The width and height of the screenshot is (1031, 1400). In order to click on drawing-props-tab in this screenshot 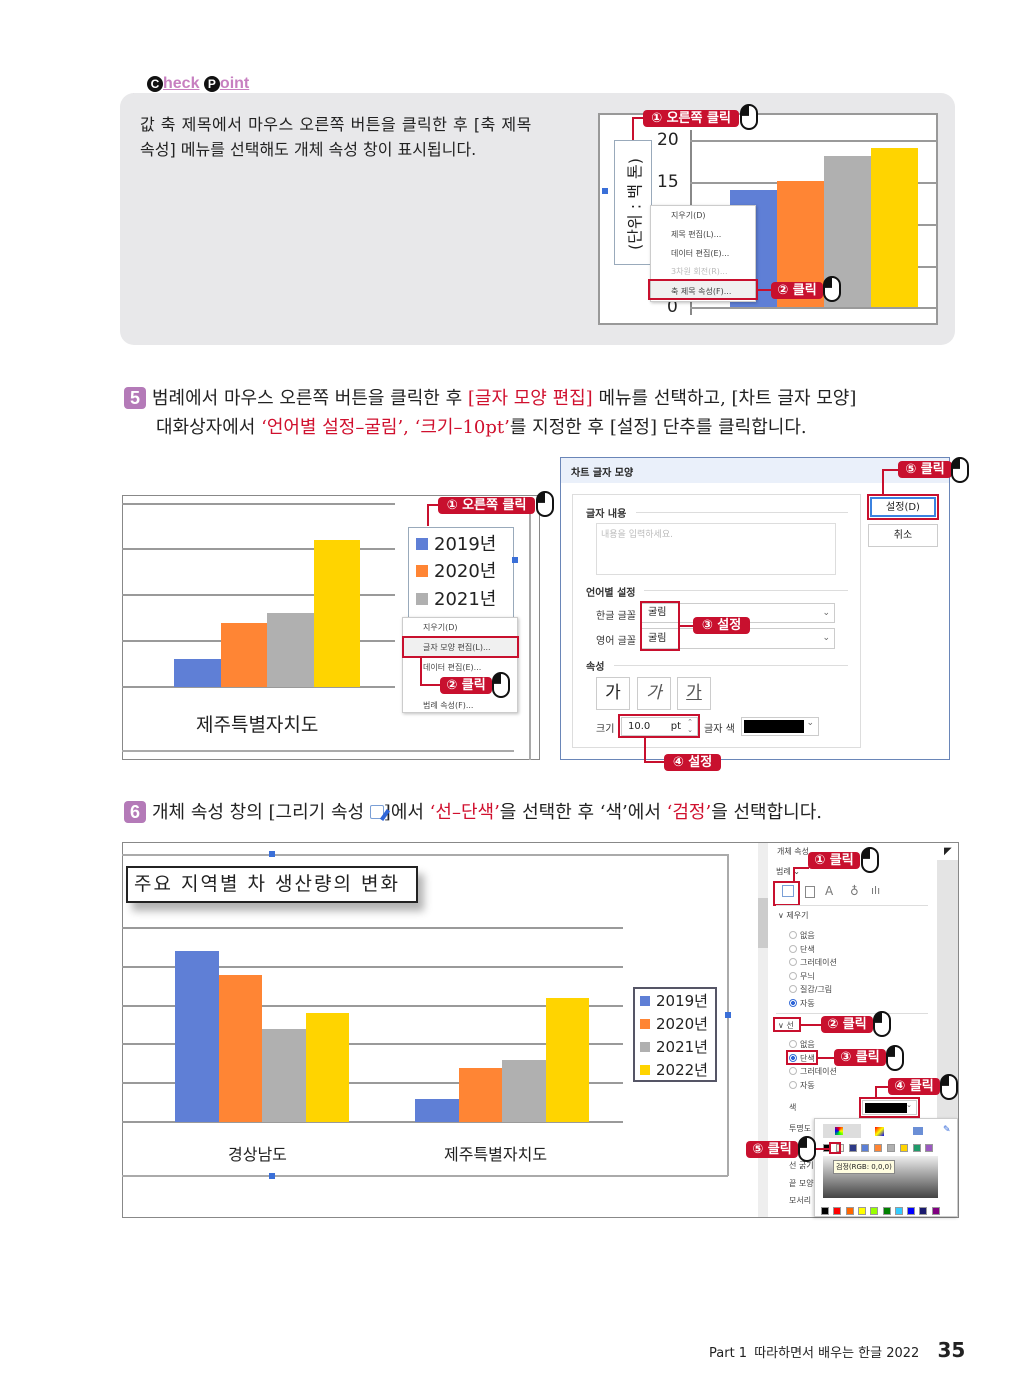, I will do `click(788, 892)`.